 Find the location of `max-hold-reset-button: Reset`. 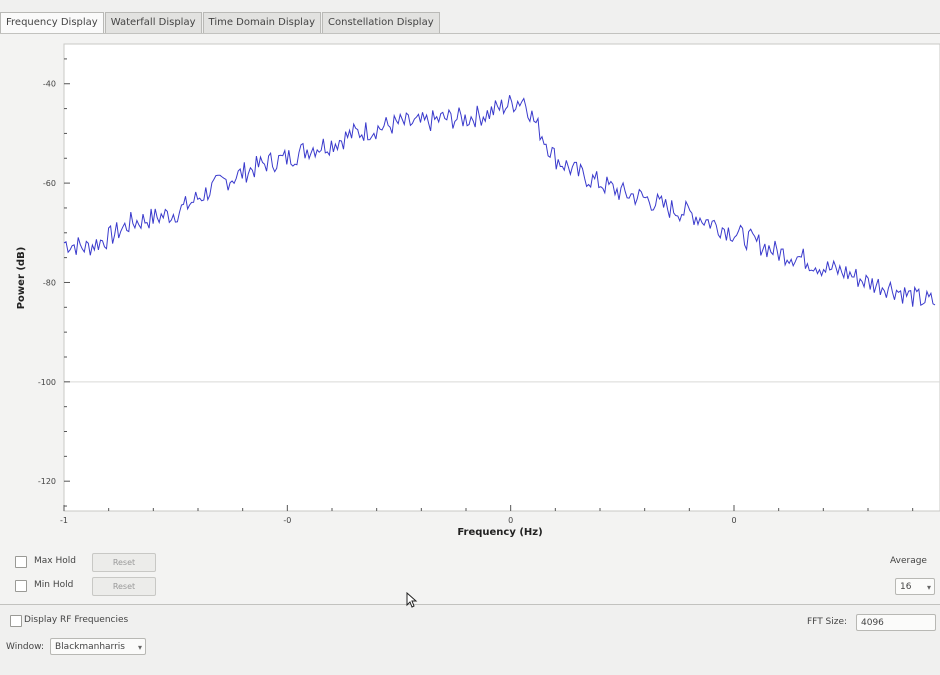

max-hold-reset-button: Reset is located at coordinates (124, 562).